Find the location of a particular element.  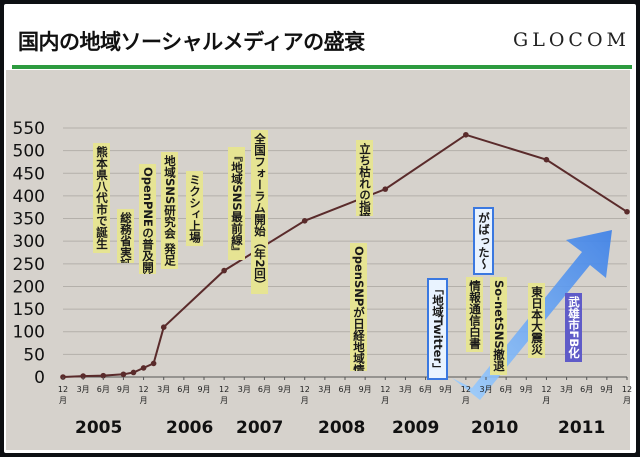

annotation-note: 「地域Twitter」 is located at coordinates (437, 329).